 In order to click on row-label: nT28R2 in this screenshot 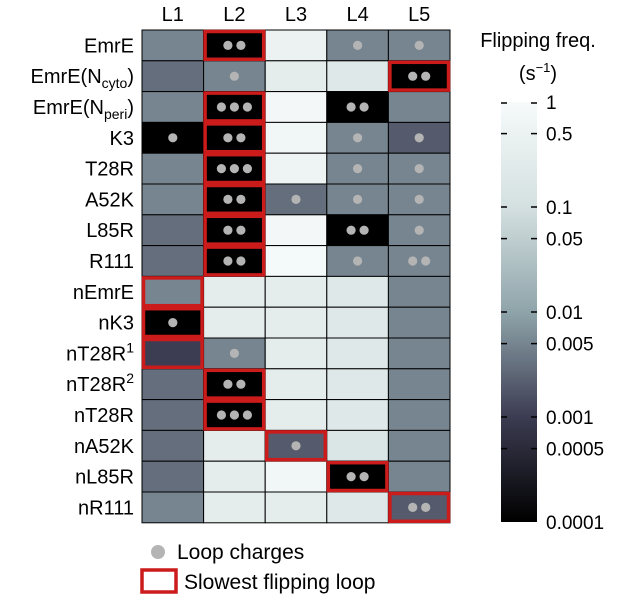, I will do `click(100, 383)`.